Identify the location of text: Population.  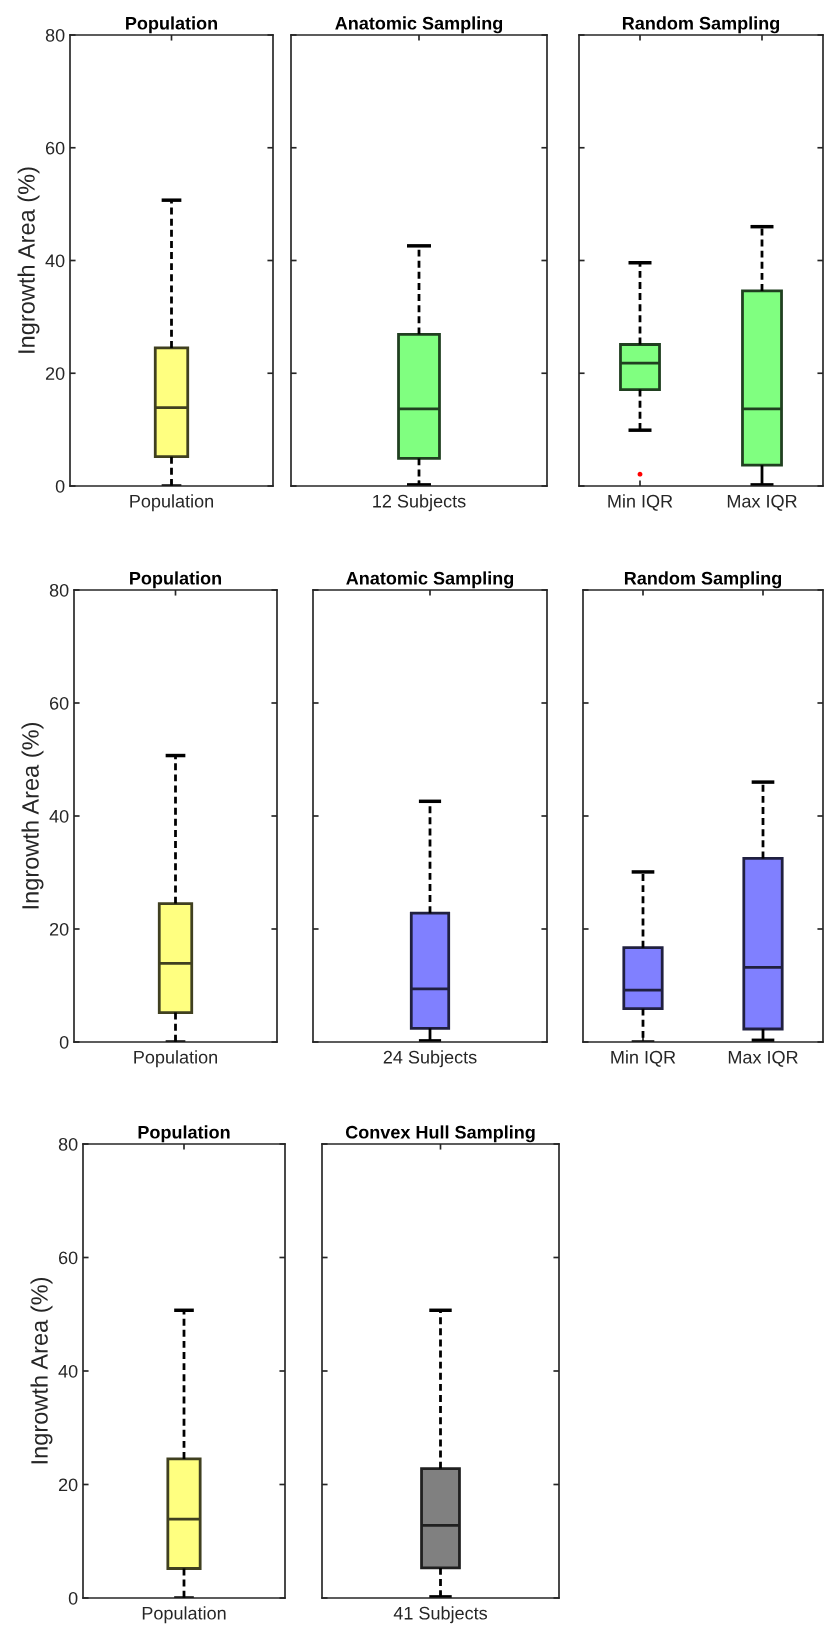
(184, 1615).